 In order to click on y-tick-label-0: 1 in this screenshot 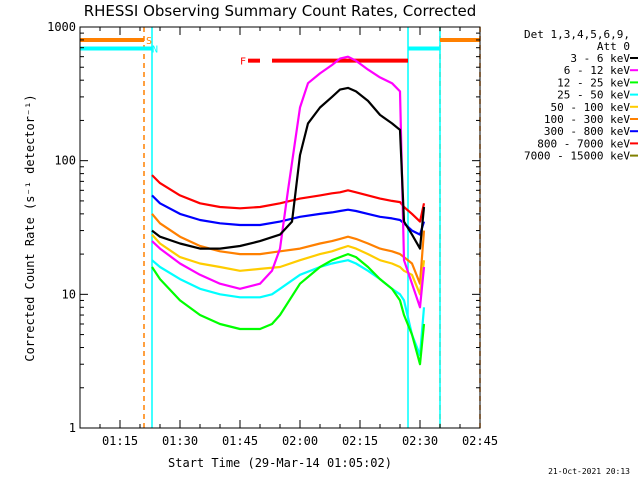, I will do `click(72, 428)`.